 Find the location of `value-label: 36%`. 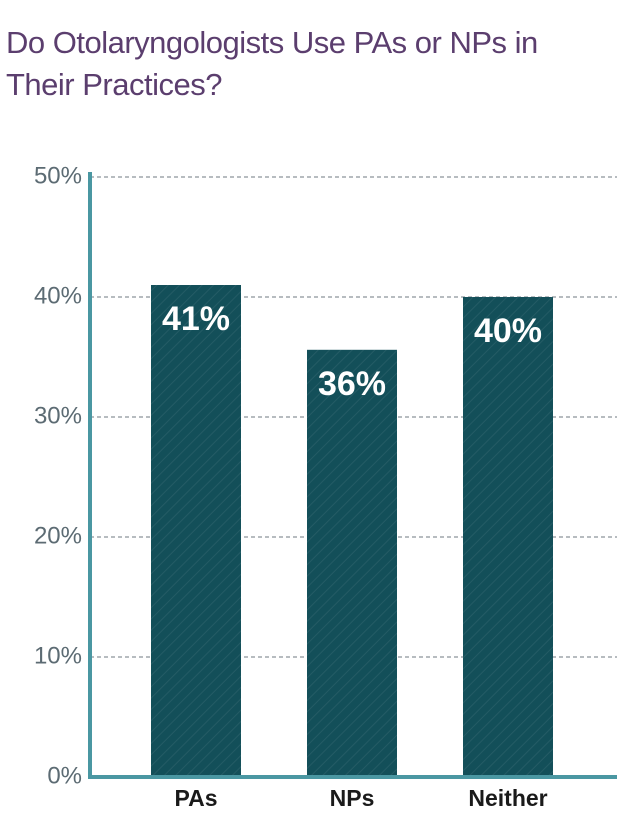

value-label: 36% is located at coordinates (352, 384).